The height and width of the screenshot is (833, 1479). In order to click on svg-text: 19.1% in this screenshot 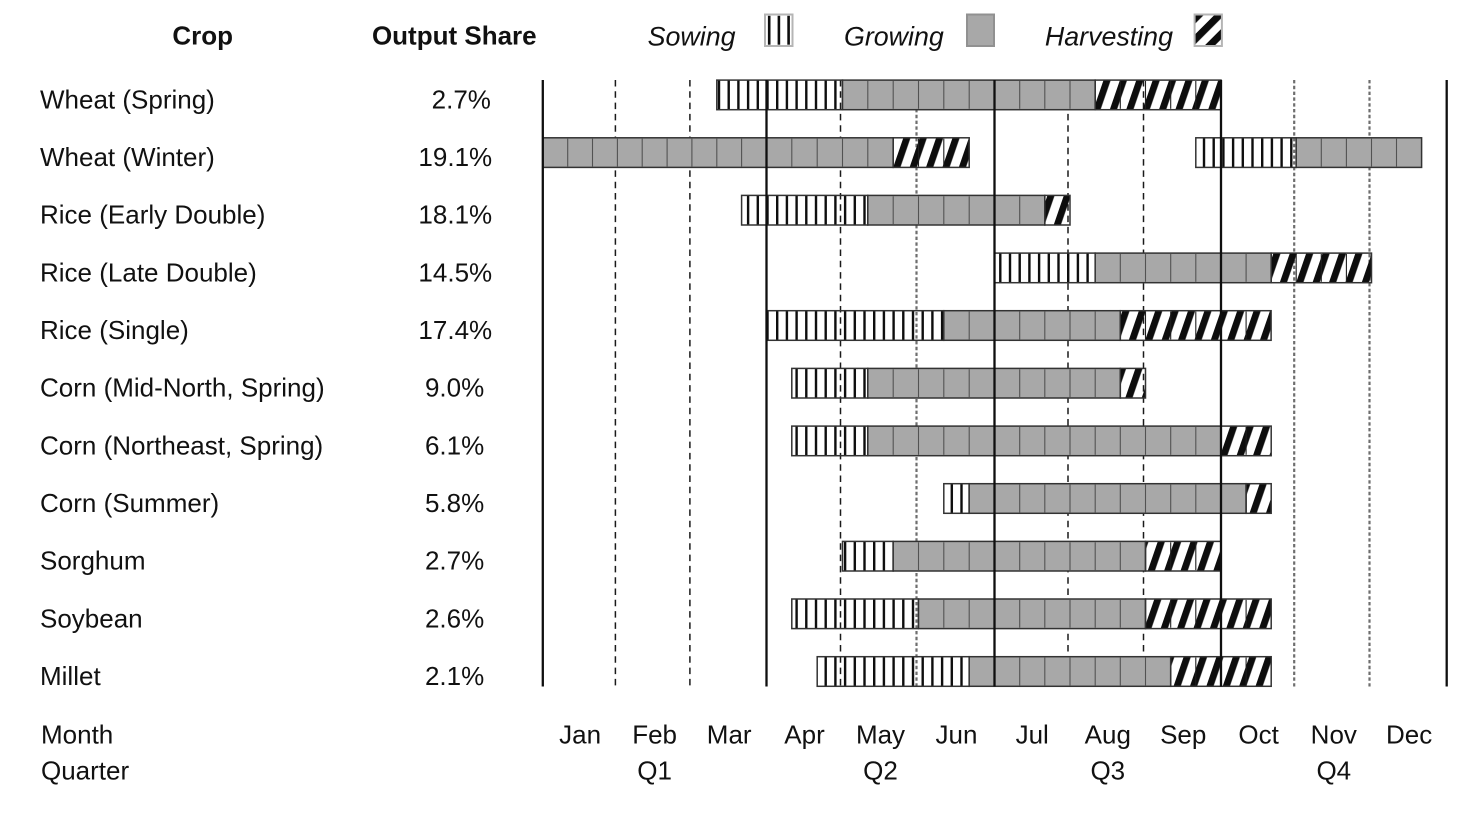, I will do `click(455, 157)`.